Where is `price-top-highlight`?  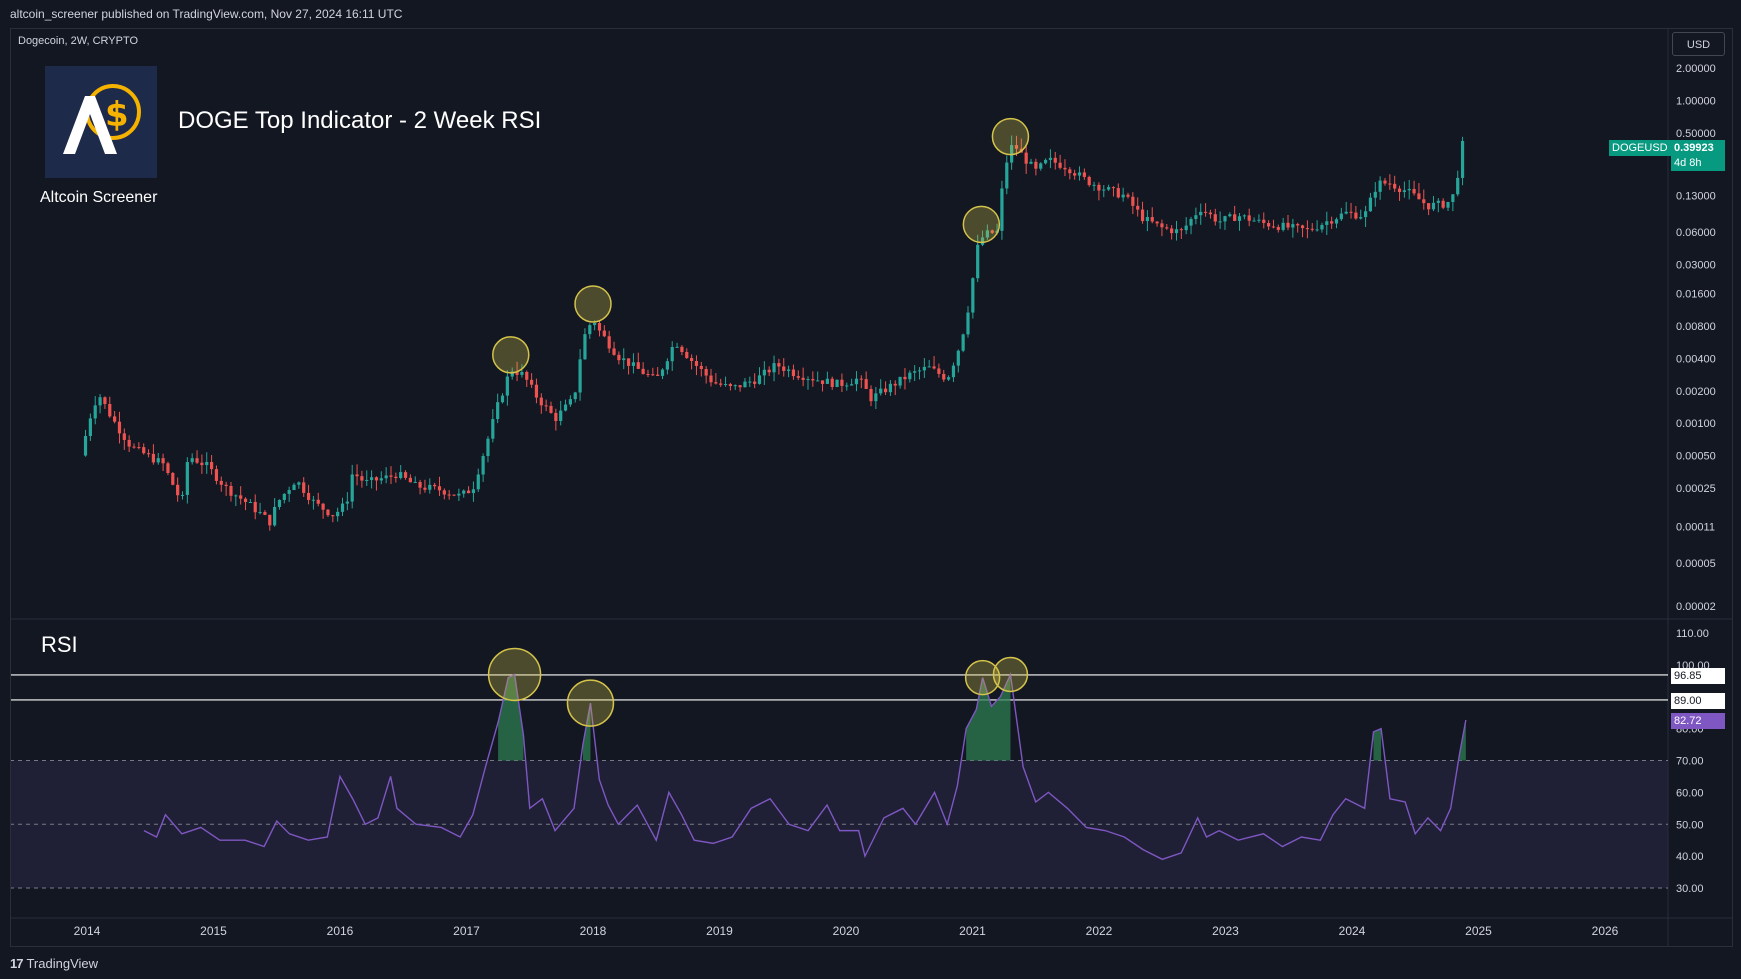
price-top-highlight is located at coordinates (1010, 136).